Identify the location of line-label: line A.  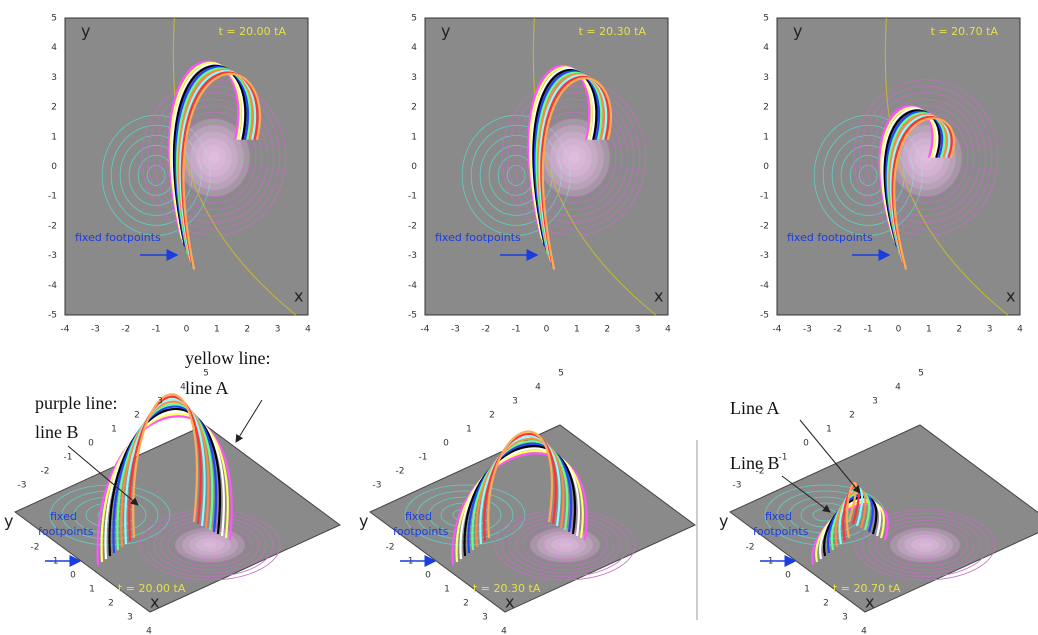
(207, 388).